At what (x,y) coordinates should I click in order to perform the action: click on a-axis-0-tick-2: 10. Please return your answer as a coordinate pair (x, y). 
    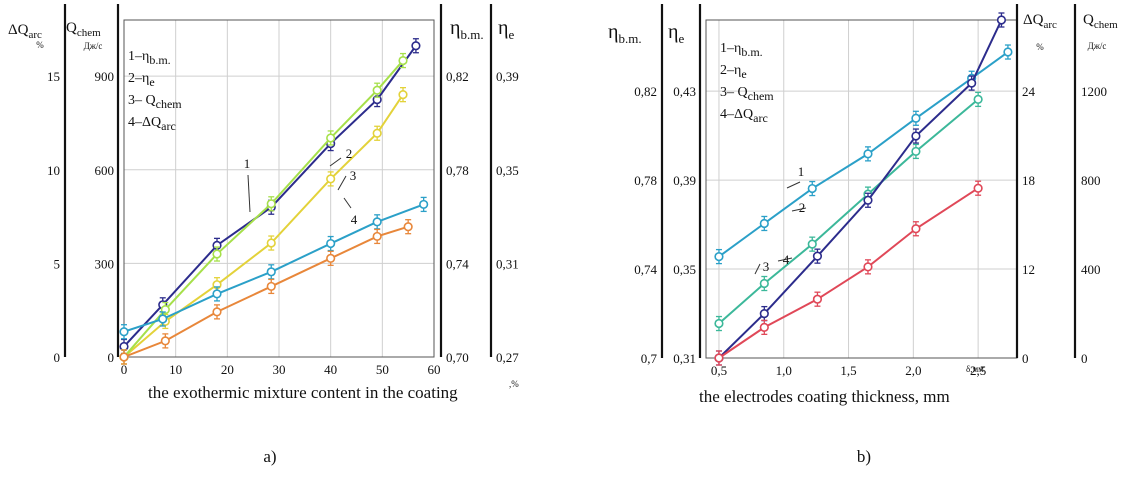
    Looking at the image, I should click on (53, 170).